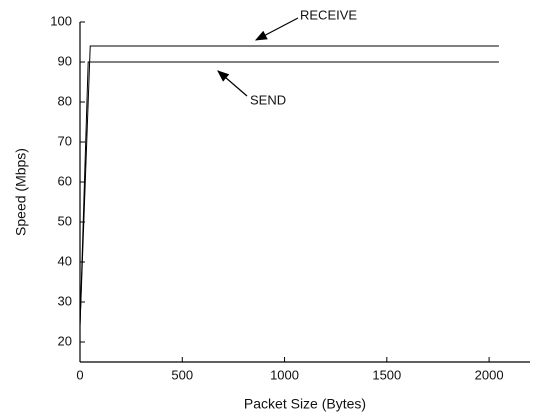 Image resolution: width=537 pixels, height=418 pixels. Describe the element at coordinates (21, 192) in the screenshot. I see `y-axis-label: Speed (Mbps)` at that location.